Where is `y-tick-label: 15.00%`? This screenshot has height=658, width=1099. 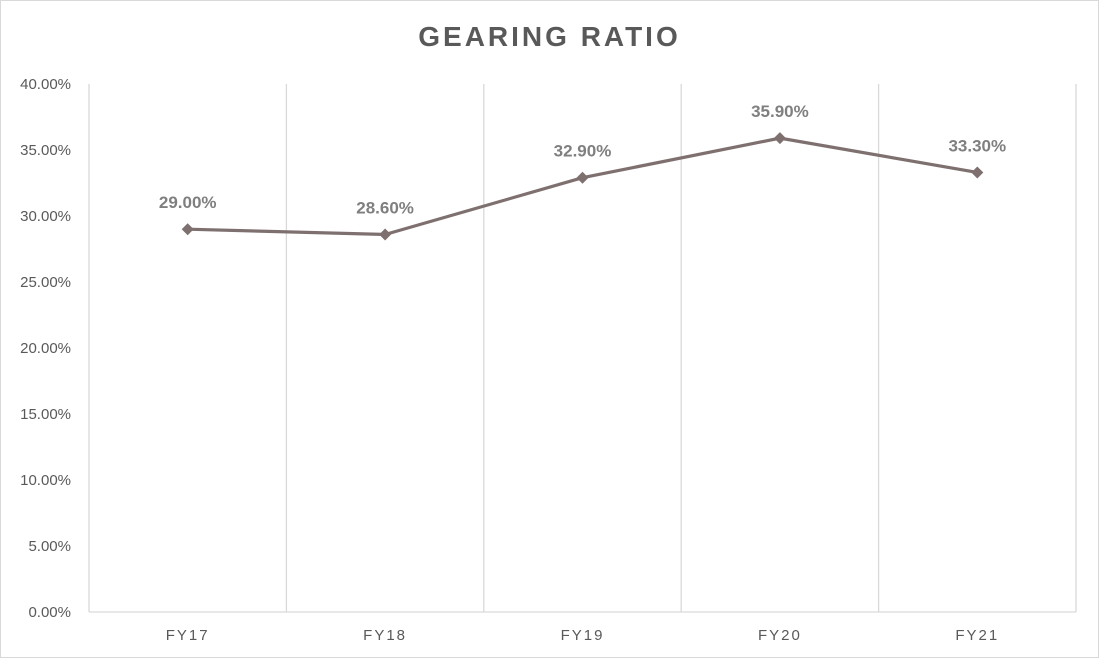 y-tick-label: 15.00% is located at coordinates (45, 414).